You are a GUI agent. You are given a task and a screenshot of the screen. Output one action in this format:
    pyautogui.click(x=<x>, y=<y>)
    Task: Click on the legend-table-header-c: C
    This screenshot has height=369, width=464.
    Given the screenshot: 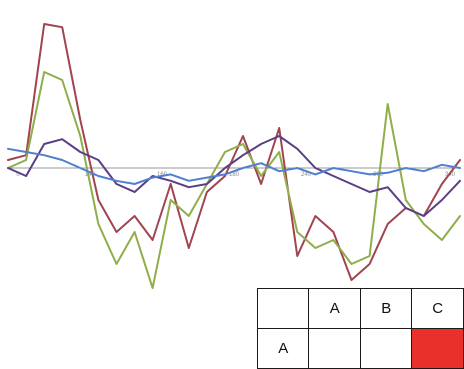 What is the action you would take?
    pyautogui.click(x=437, y=308)
    